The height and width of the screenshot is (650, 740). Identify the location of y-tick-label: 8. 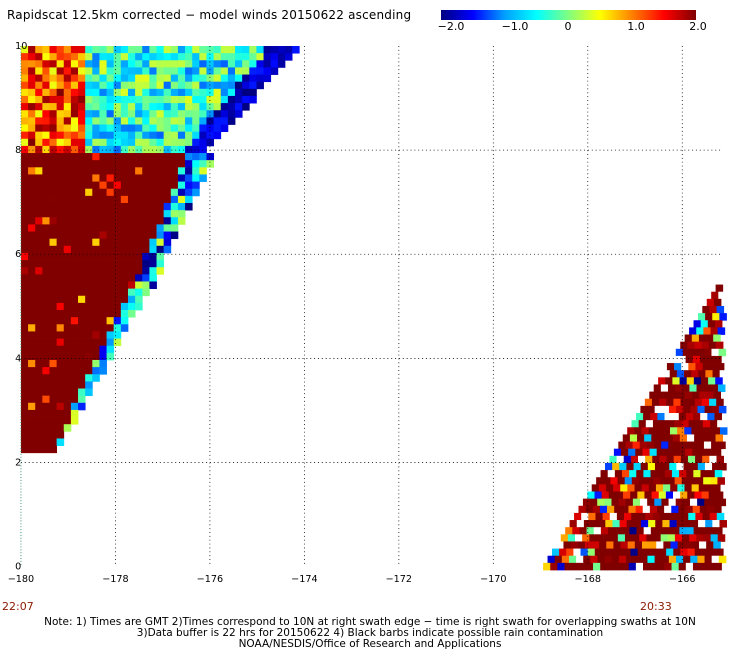
(18, 150).